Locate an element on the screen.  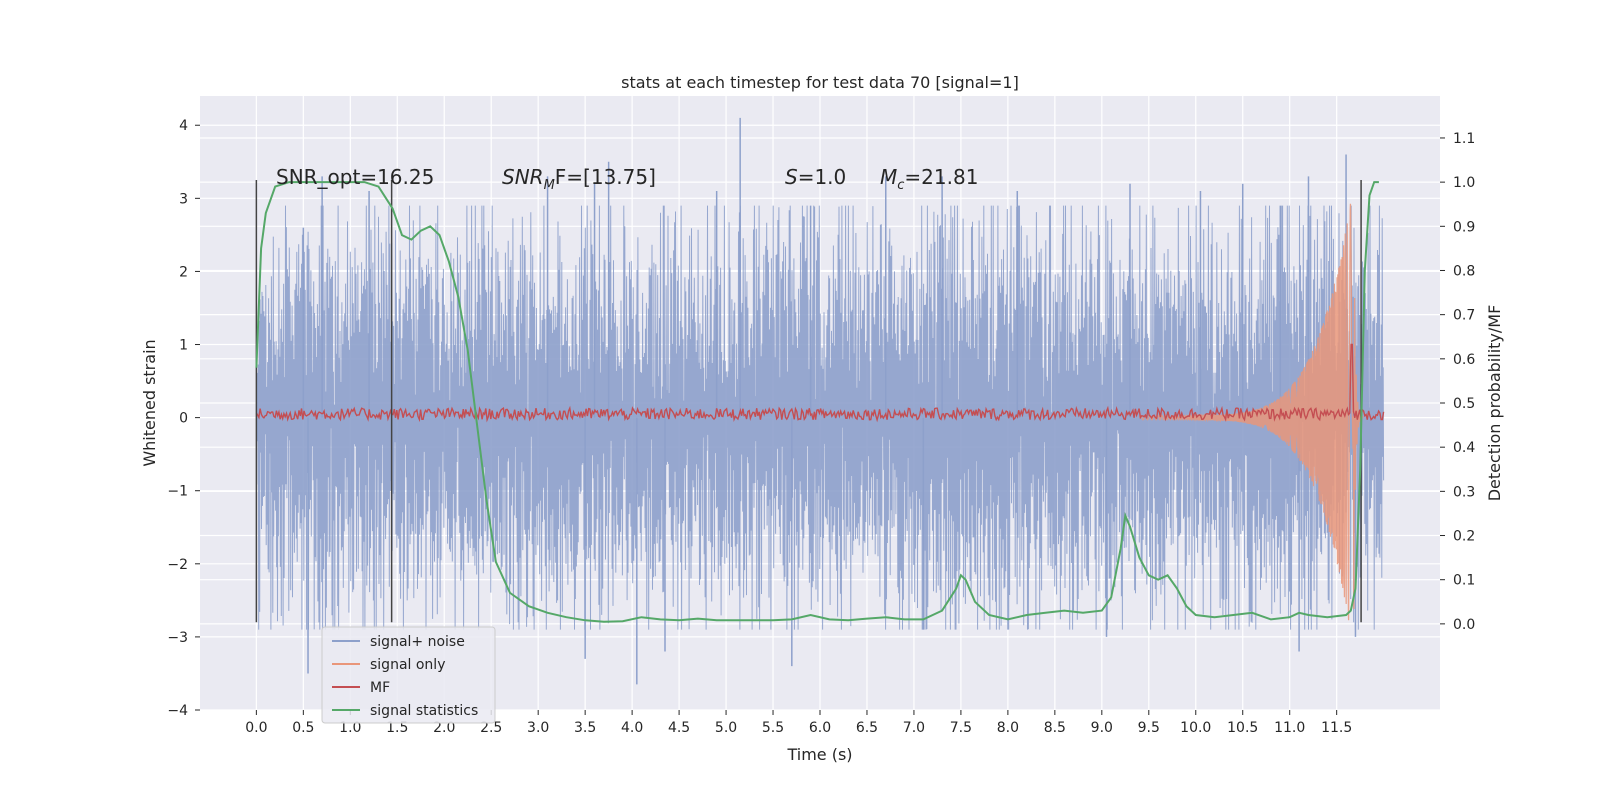
y-axis-label: Whitened strain is located at coordinates (149, 402).